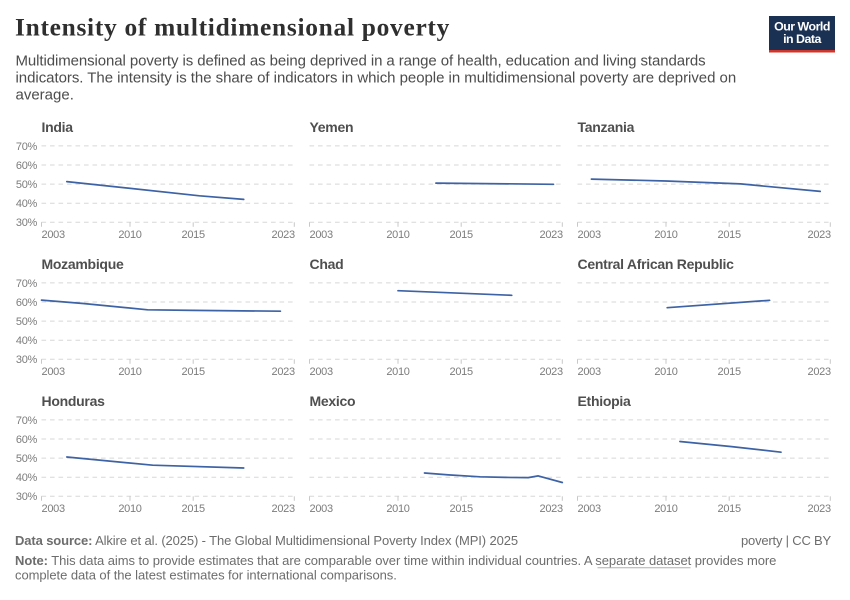 This screenshot has width=850, height=600. What do you see at coordinates (656, 264) in the screenshot?
I see `svg-text: Central African Republic` at bounding box center [656, 264].